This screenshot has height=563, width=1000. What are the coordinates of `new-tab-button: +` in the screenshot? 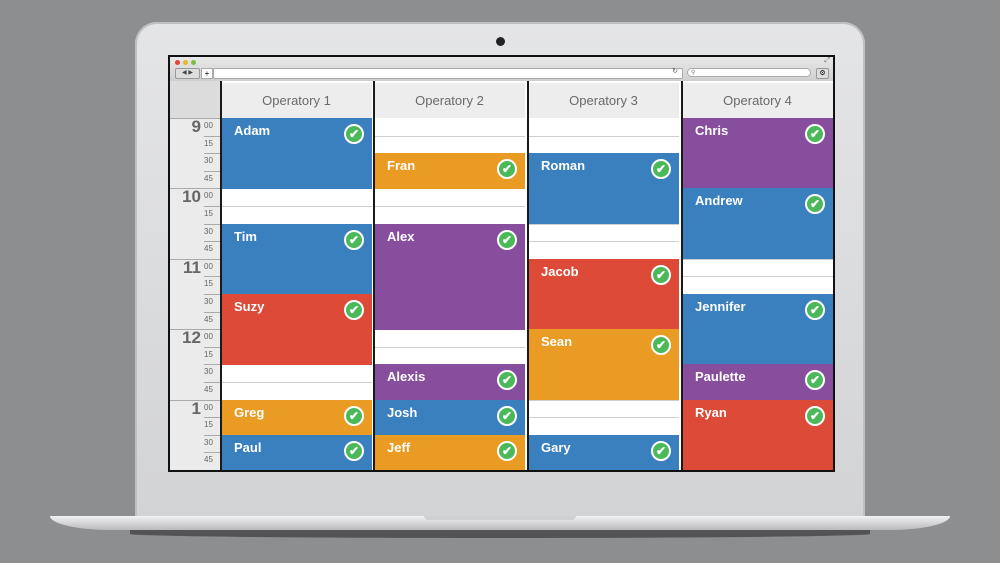 It's located at (207, 73).